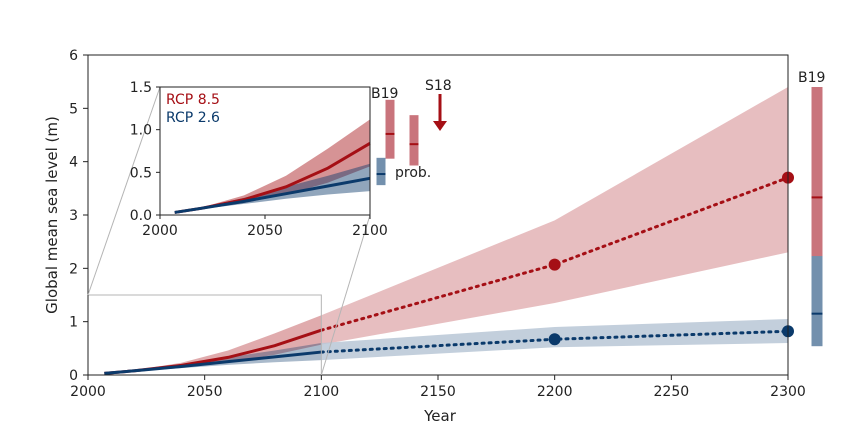 The image size is (844, 434). What do you see at coordinates (73, 109) in the screenshot?
I see `y-tick-label-5: 5` at bounding box center [73, 109].